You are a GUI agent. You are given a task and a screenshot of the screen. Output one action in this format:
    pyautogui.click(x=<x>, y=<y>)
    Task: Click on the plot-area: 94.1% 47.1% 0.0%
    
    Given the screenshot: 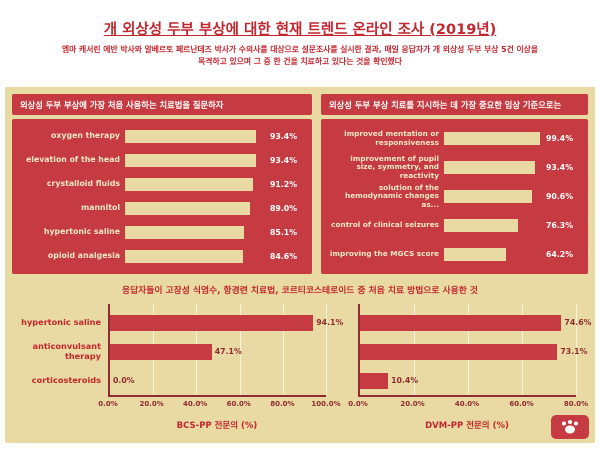 What is the action you would take?
    pyautogui.click(x=225, y=350)
    